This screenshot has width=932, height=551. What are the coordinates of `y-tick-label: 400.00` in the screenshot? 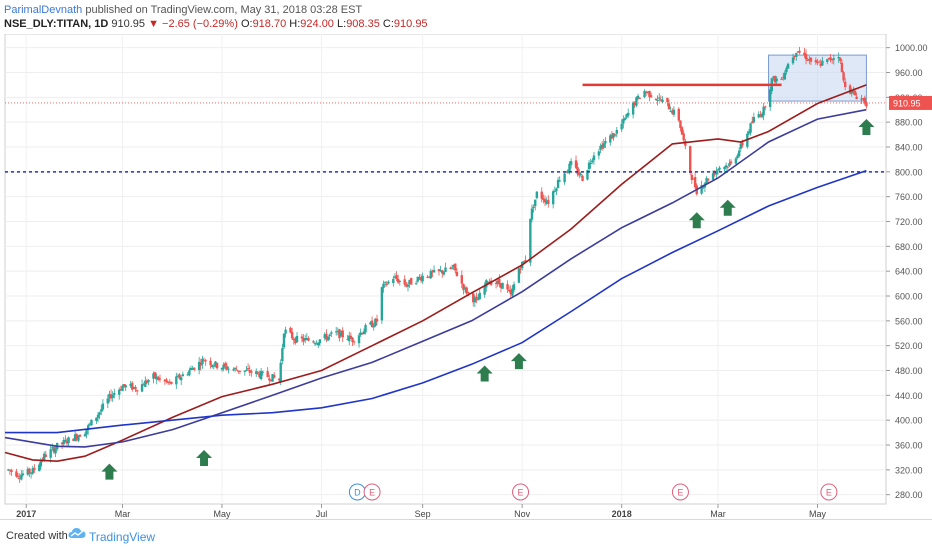 It's located at (909, 421).